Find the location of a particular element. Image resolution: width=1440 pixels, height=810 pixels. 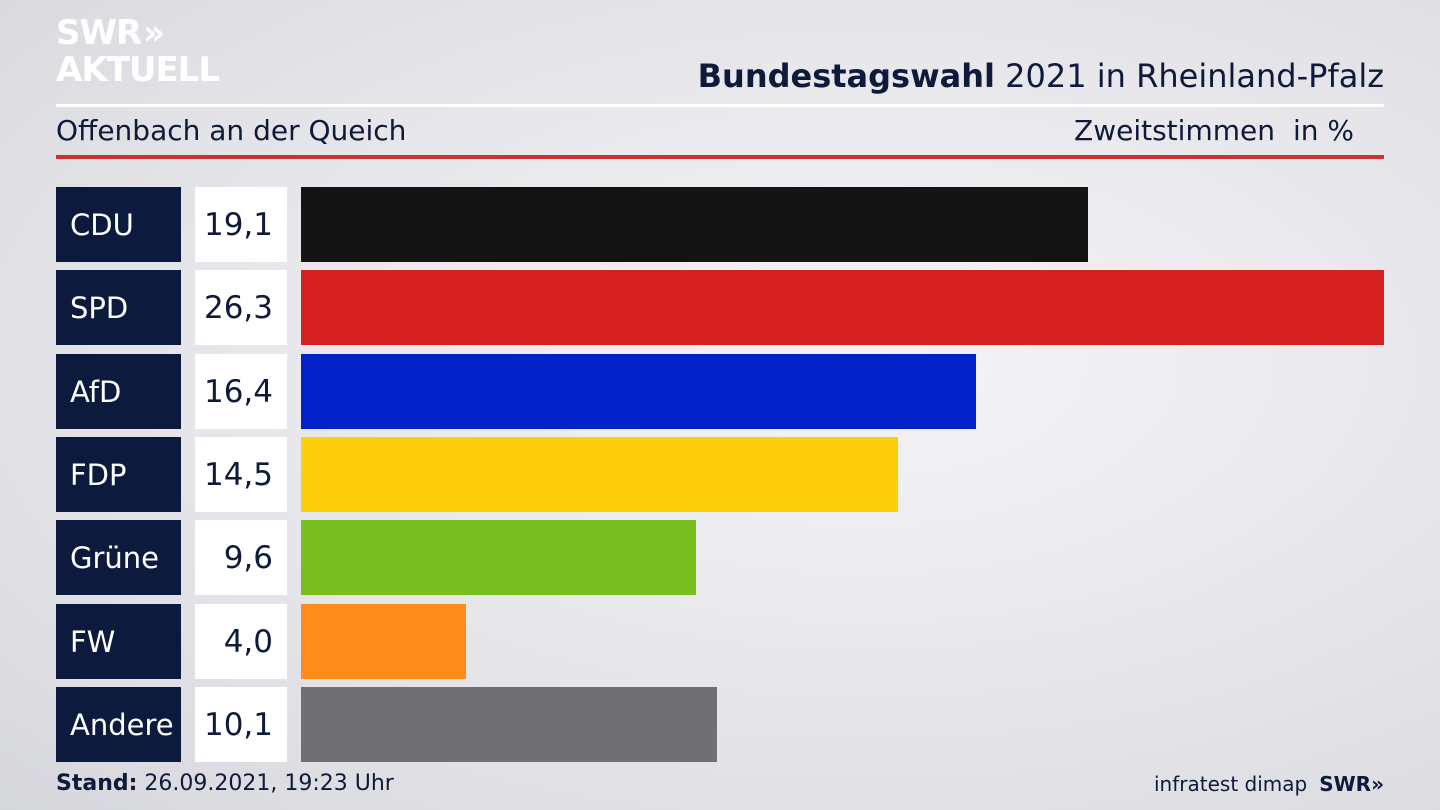

stand-label: Stand: is located at coordinates (97, 783).